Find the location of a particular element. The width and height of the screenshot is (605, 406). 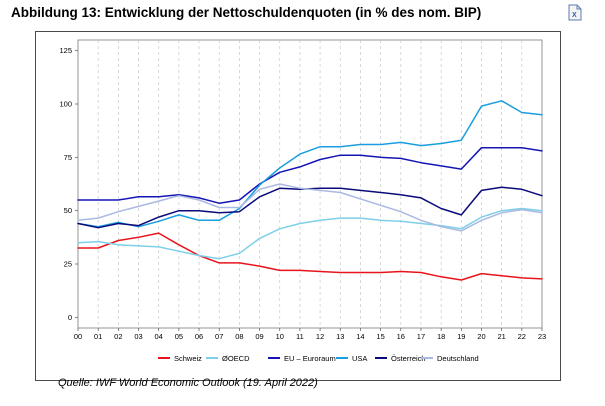

x-tick-label-08: 08 is located at coordinates (239, 336).